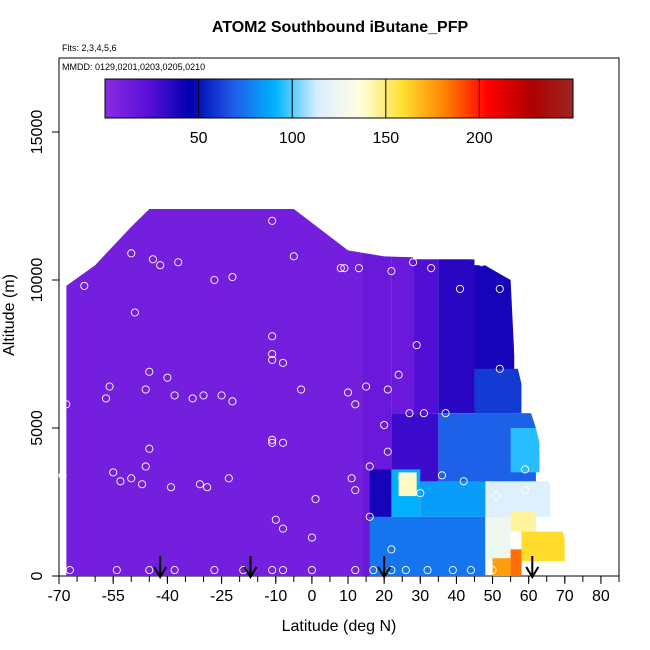  What do you see at coordinates (311, 596) in the screenshot?
I see `x-tick-label: 0` at bounding box center [311, 596].